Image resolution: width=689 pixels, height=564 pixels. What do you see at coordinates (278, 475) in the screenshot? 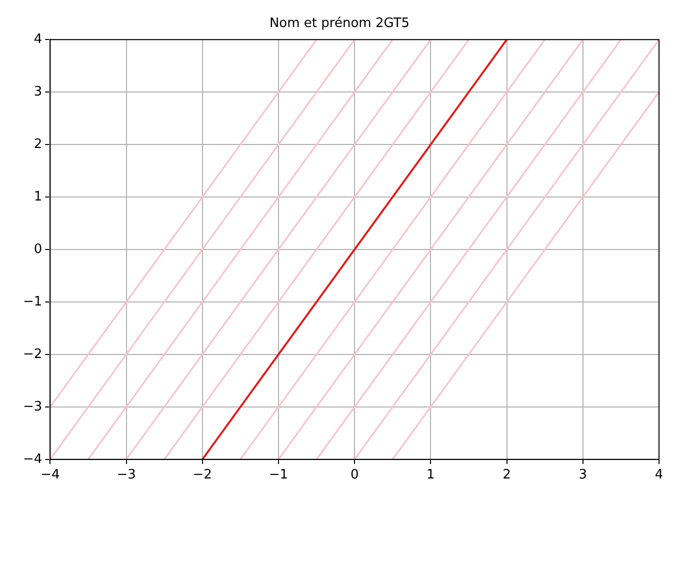
I see `x-tick-label: −1` at bounding box center [278, 475].